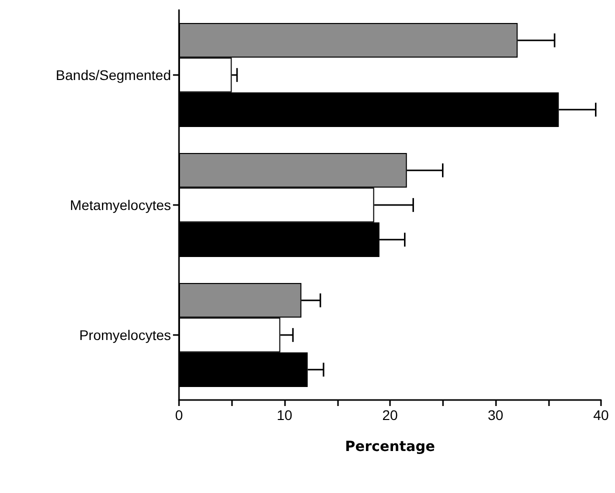 This screenshot has width=615, height=493. What do you see at coordinates (113, 75) in the screenshot?
I see `y-tick-label: Bands/Segmented` at bounding box center [113, 75].